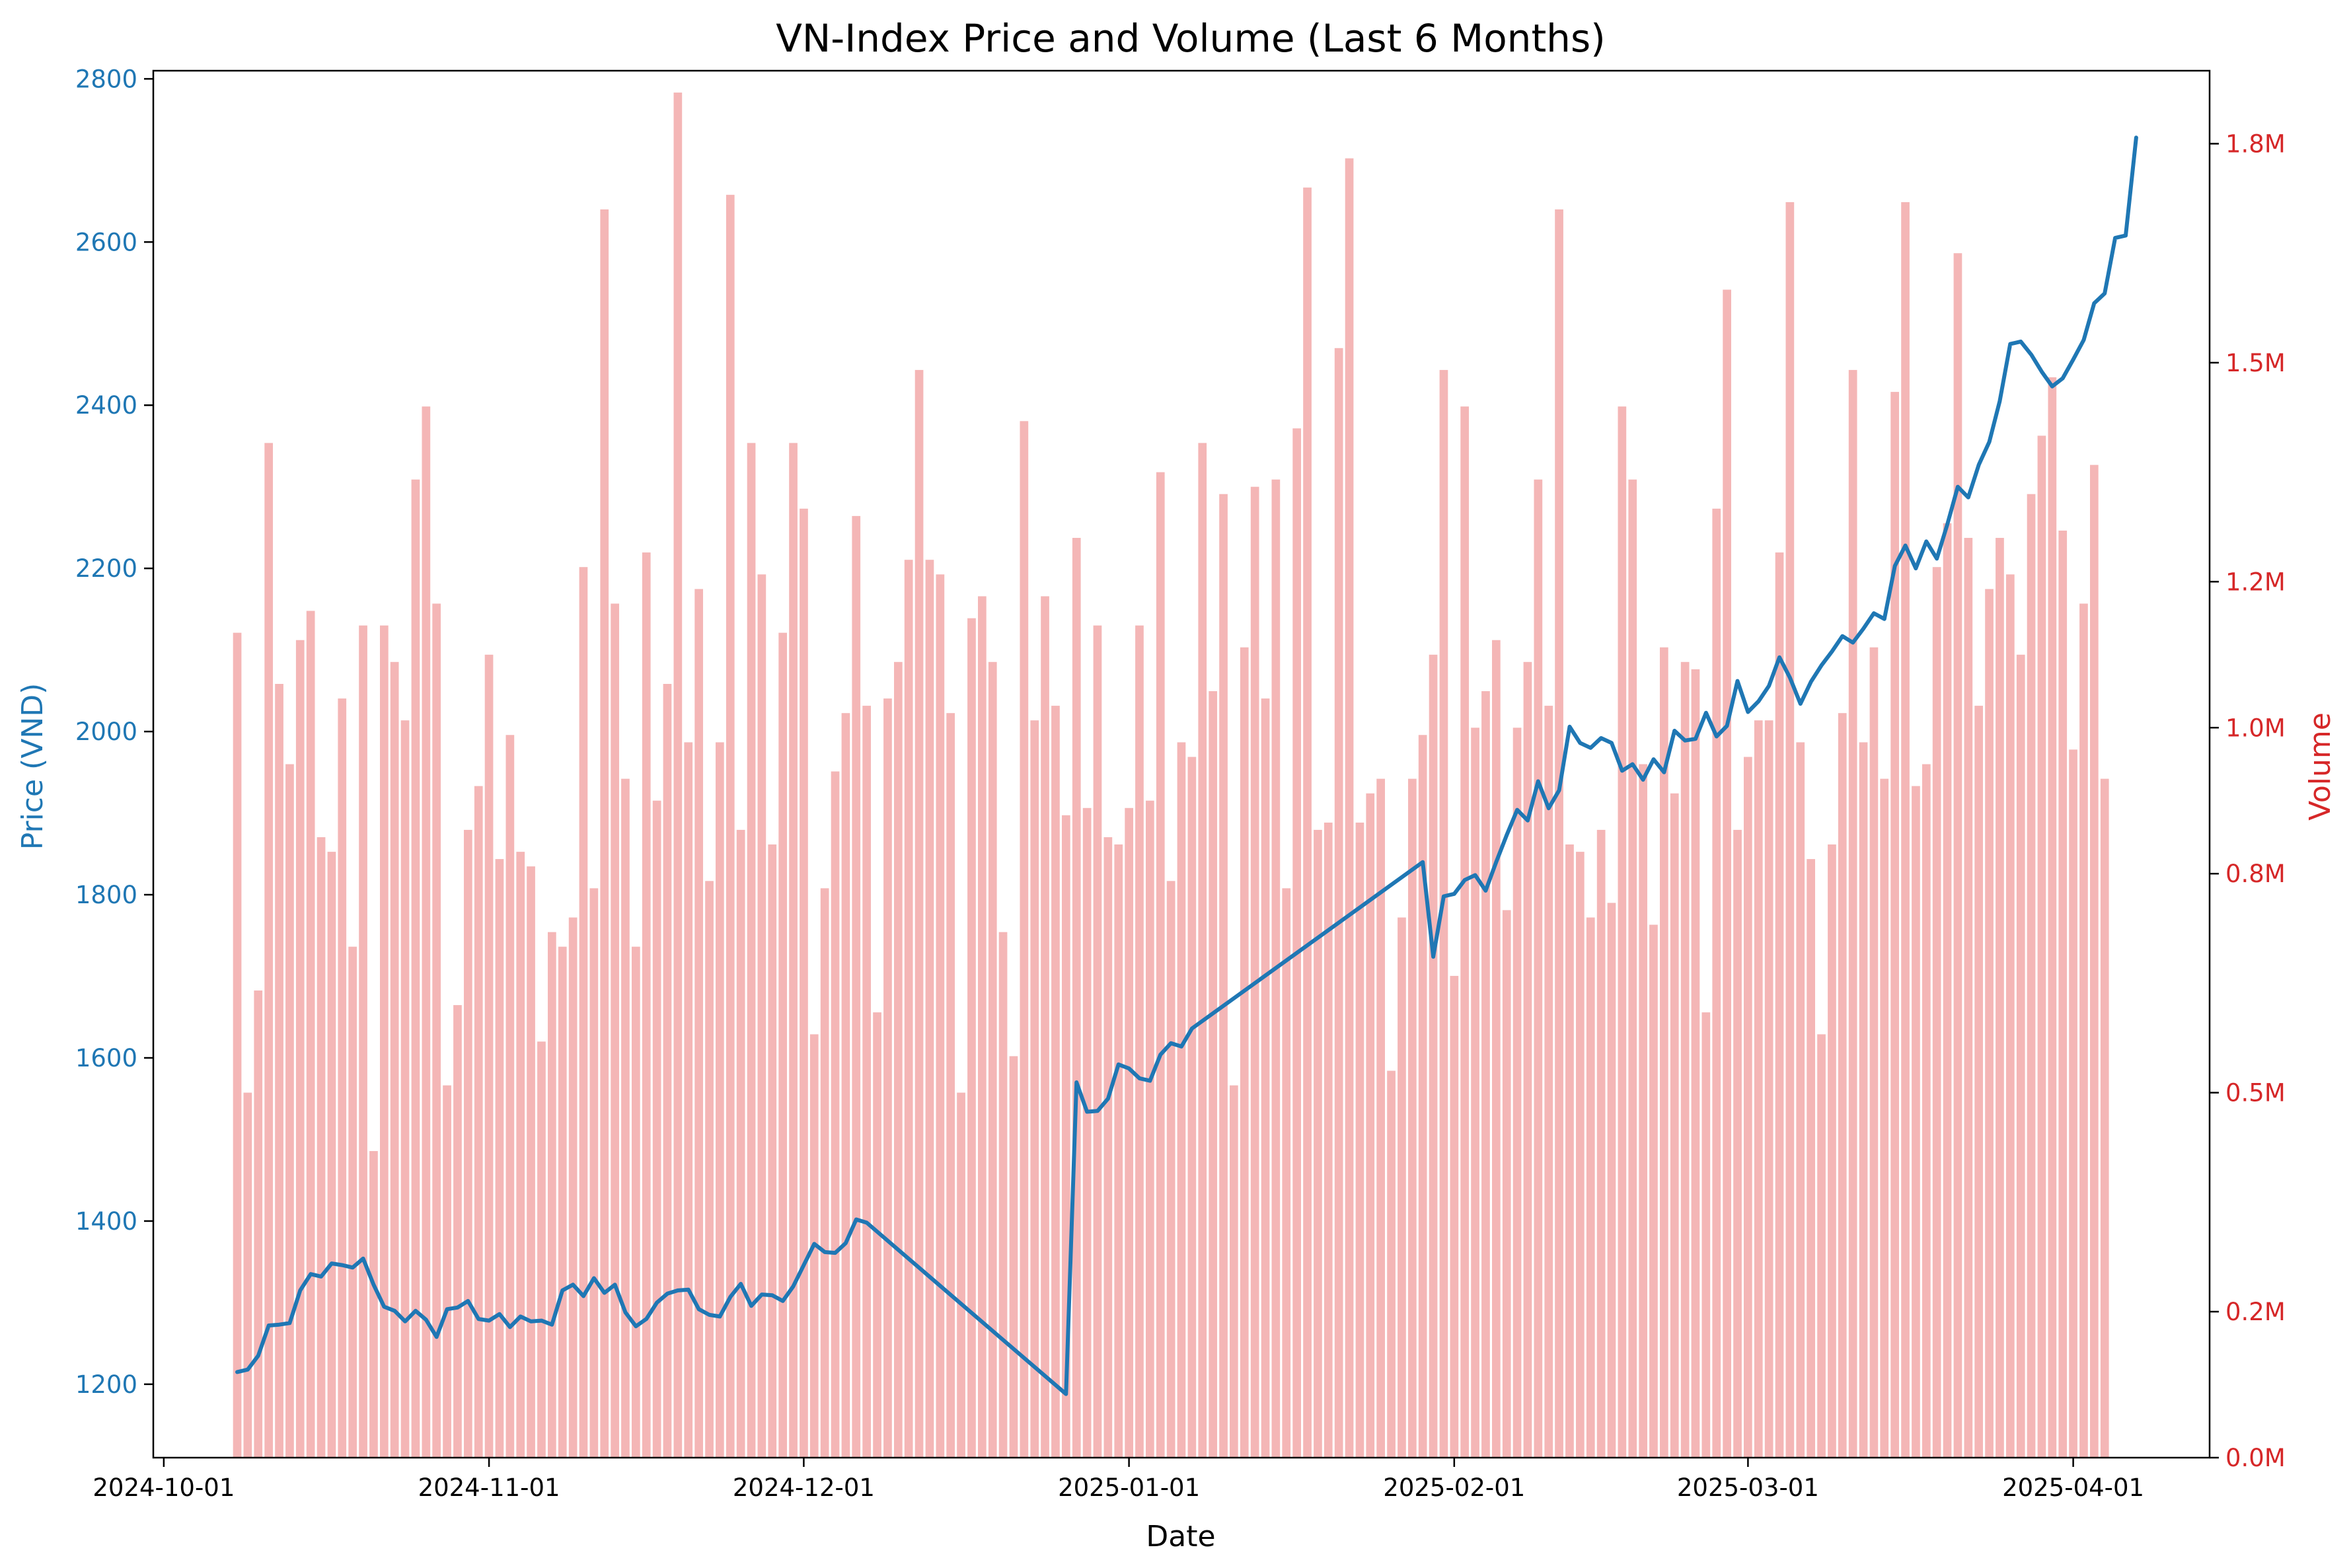 This screenshot has height=1568, width=2351. I want to click on x-tick-label: 2025-04-01, so click(2073, 1488).